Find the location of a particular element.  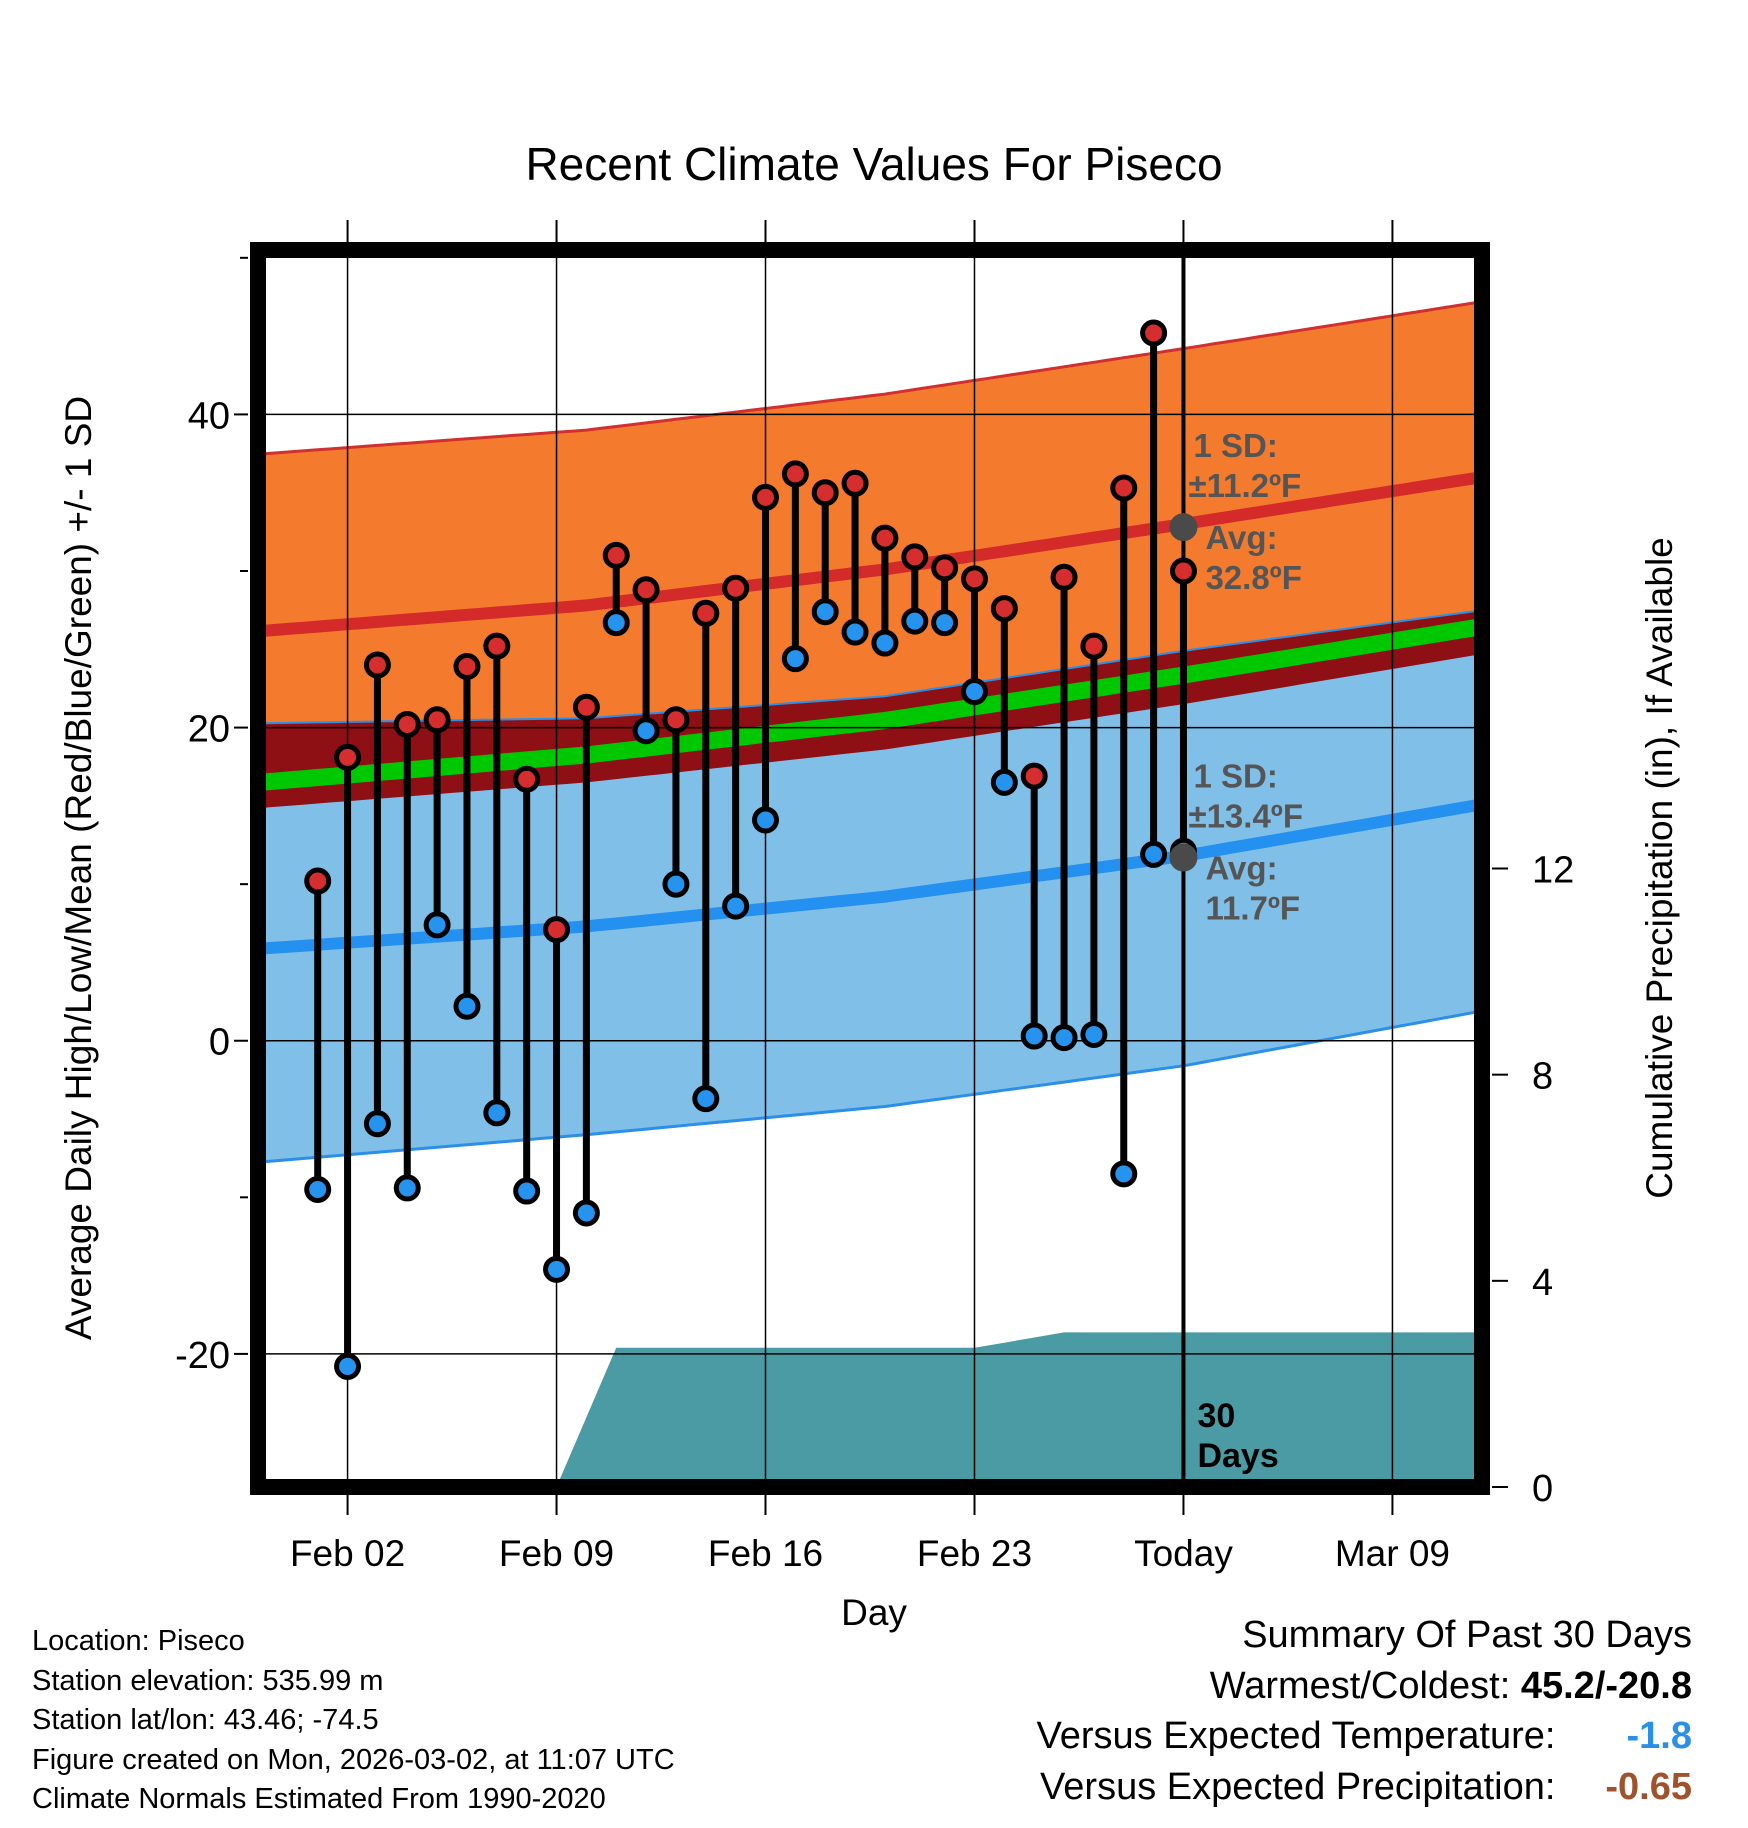

warm-cold-value: 45.2/-20.8 is located at coordinates (1606, 1685).